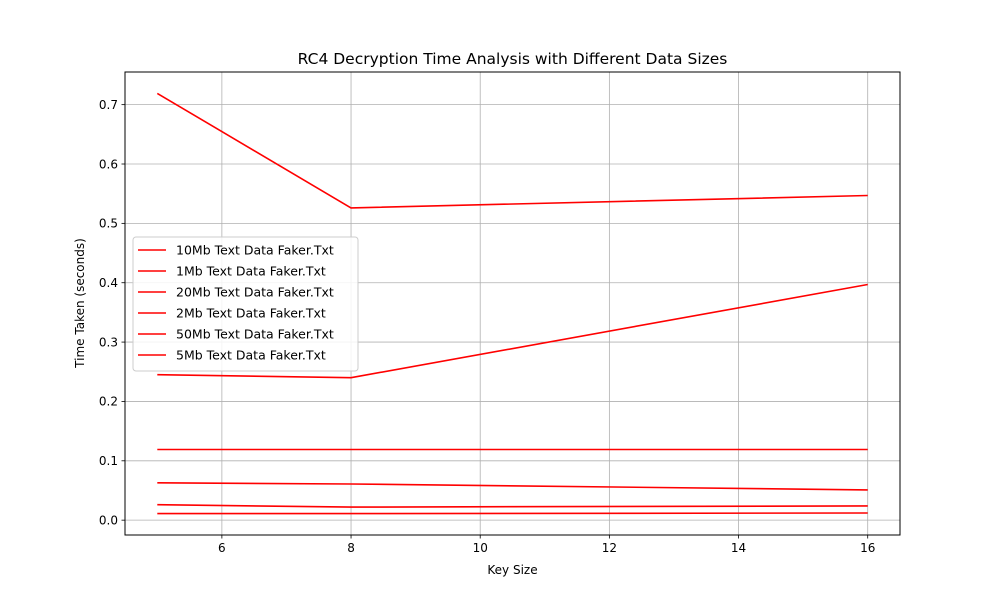  I want to click on x-tick-label: 6, so click(222, 548).